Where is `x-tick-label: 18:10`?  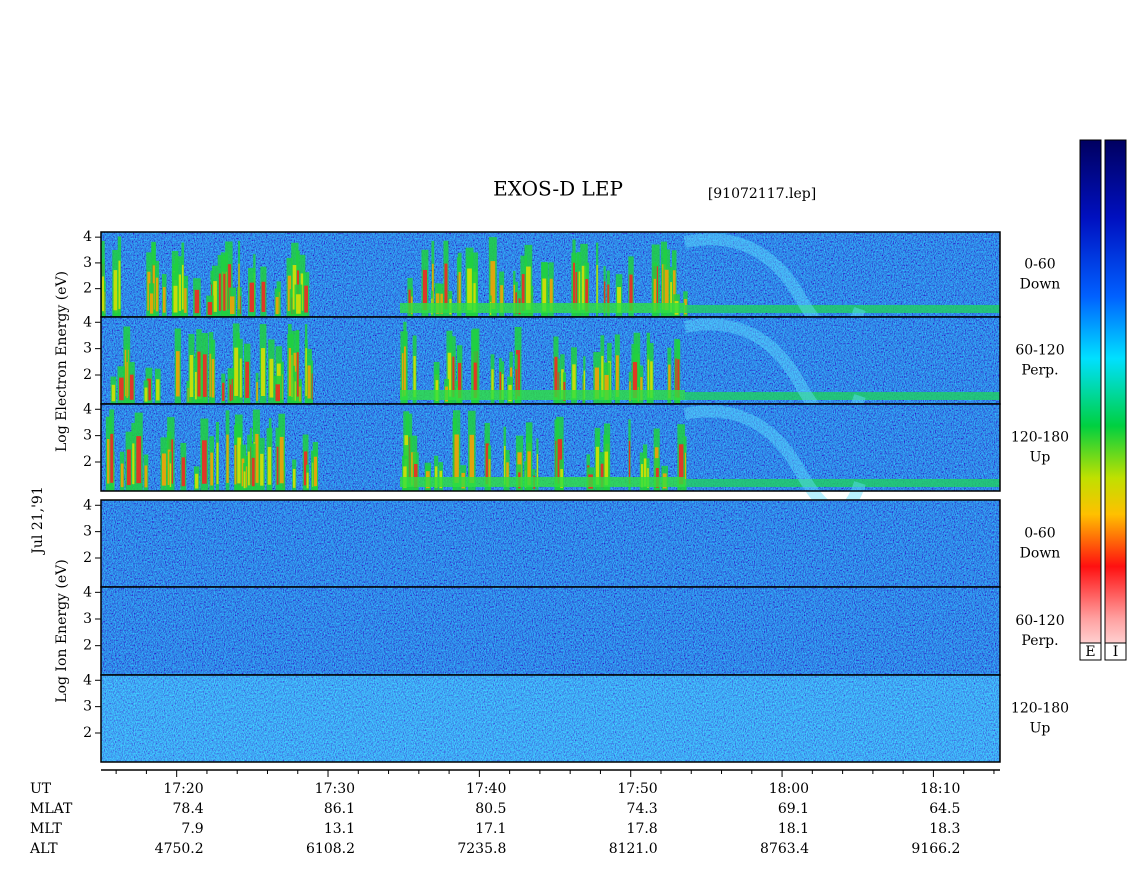 x-tick-label: 18:10 is located at coordinates (940, 789).